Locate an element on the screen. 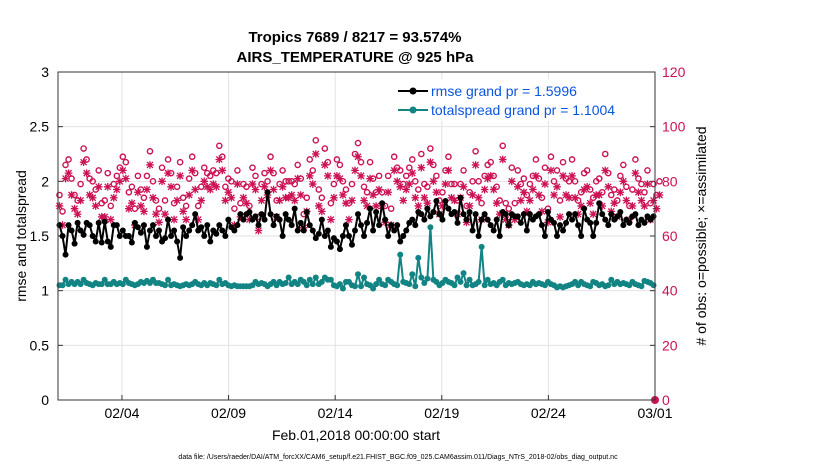 This screenshot has width=830, height=470. tick-label-y-left: 0 is located at coordinates (45, 400).